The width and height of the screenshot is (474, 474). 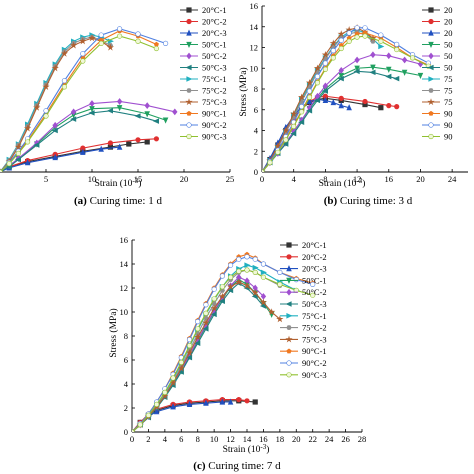 I want to click on panel-b-ytick-label-1: 2, so click(x=256, y=151).